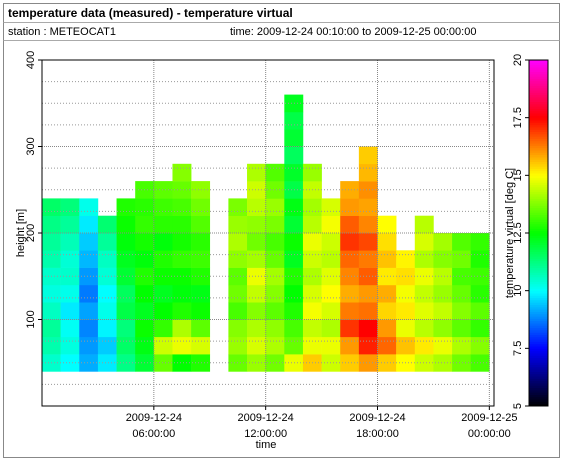 This screenshot has height=467, width=564. Describe the element at coordinates (518, 232) in the screenshot. I see `colorbar-tick-label: 12.5` at that location.